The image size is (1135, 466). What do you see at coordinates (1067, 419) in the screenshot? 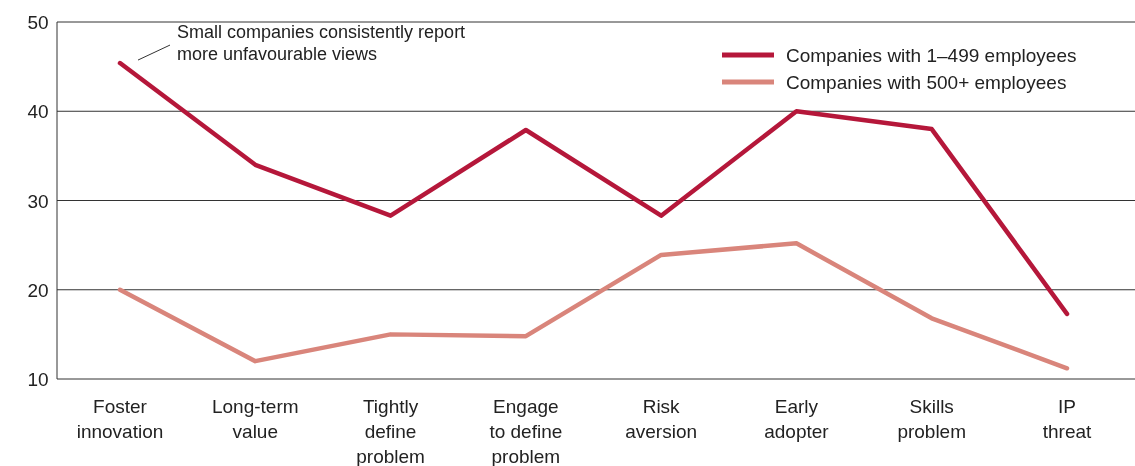
I see `x-tick-label: IP threat` at bounding box center [1067, 419].